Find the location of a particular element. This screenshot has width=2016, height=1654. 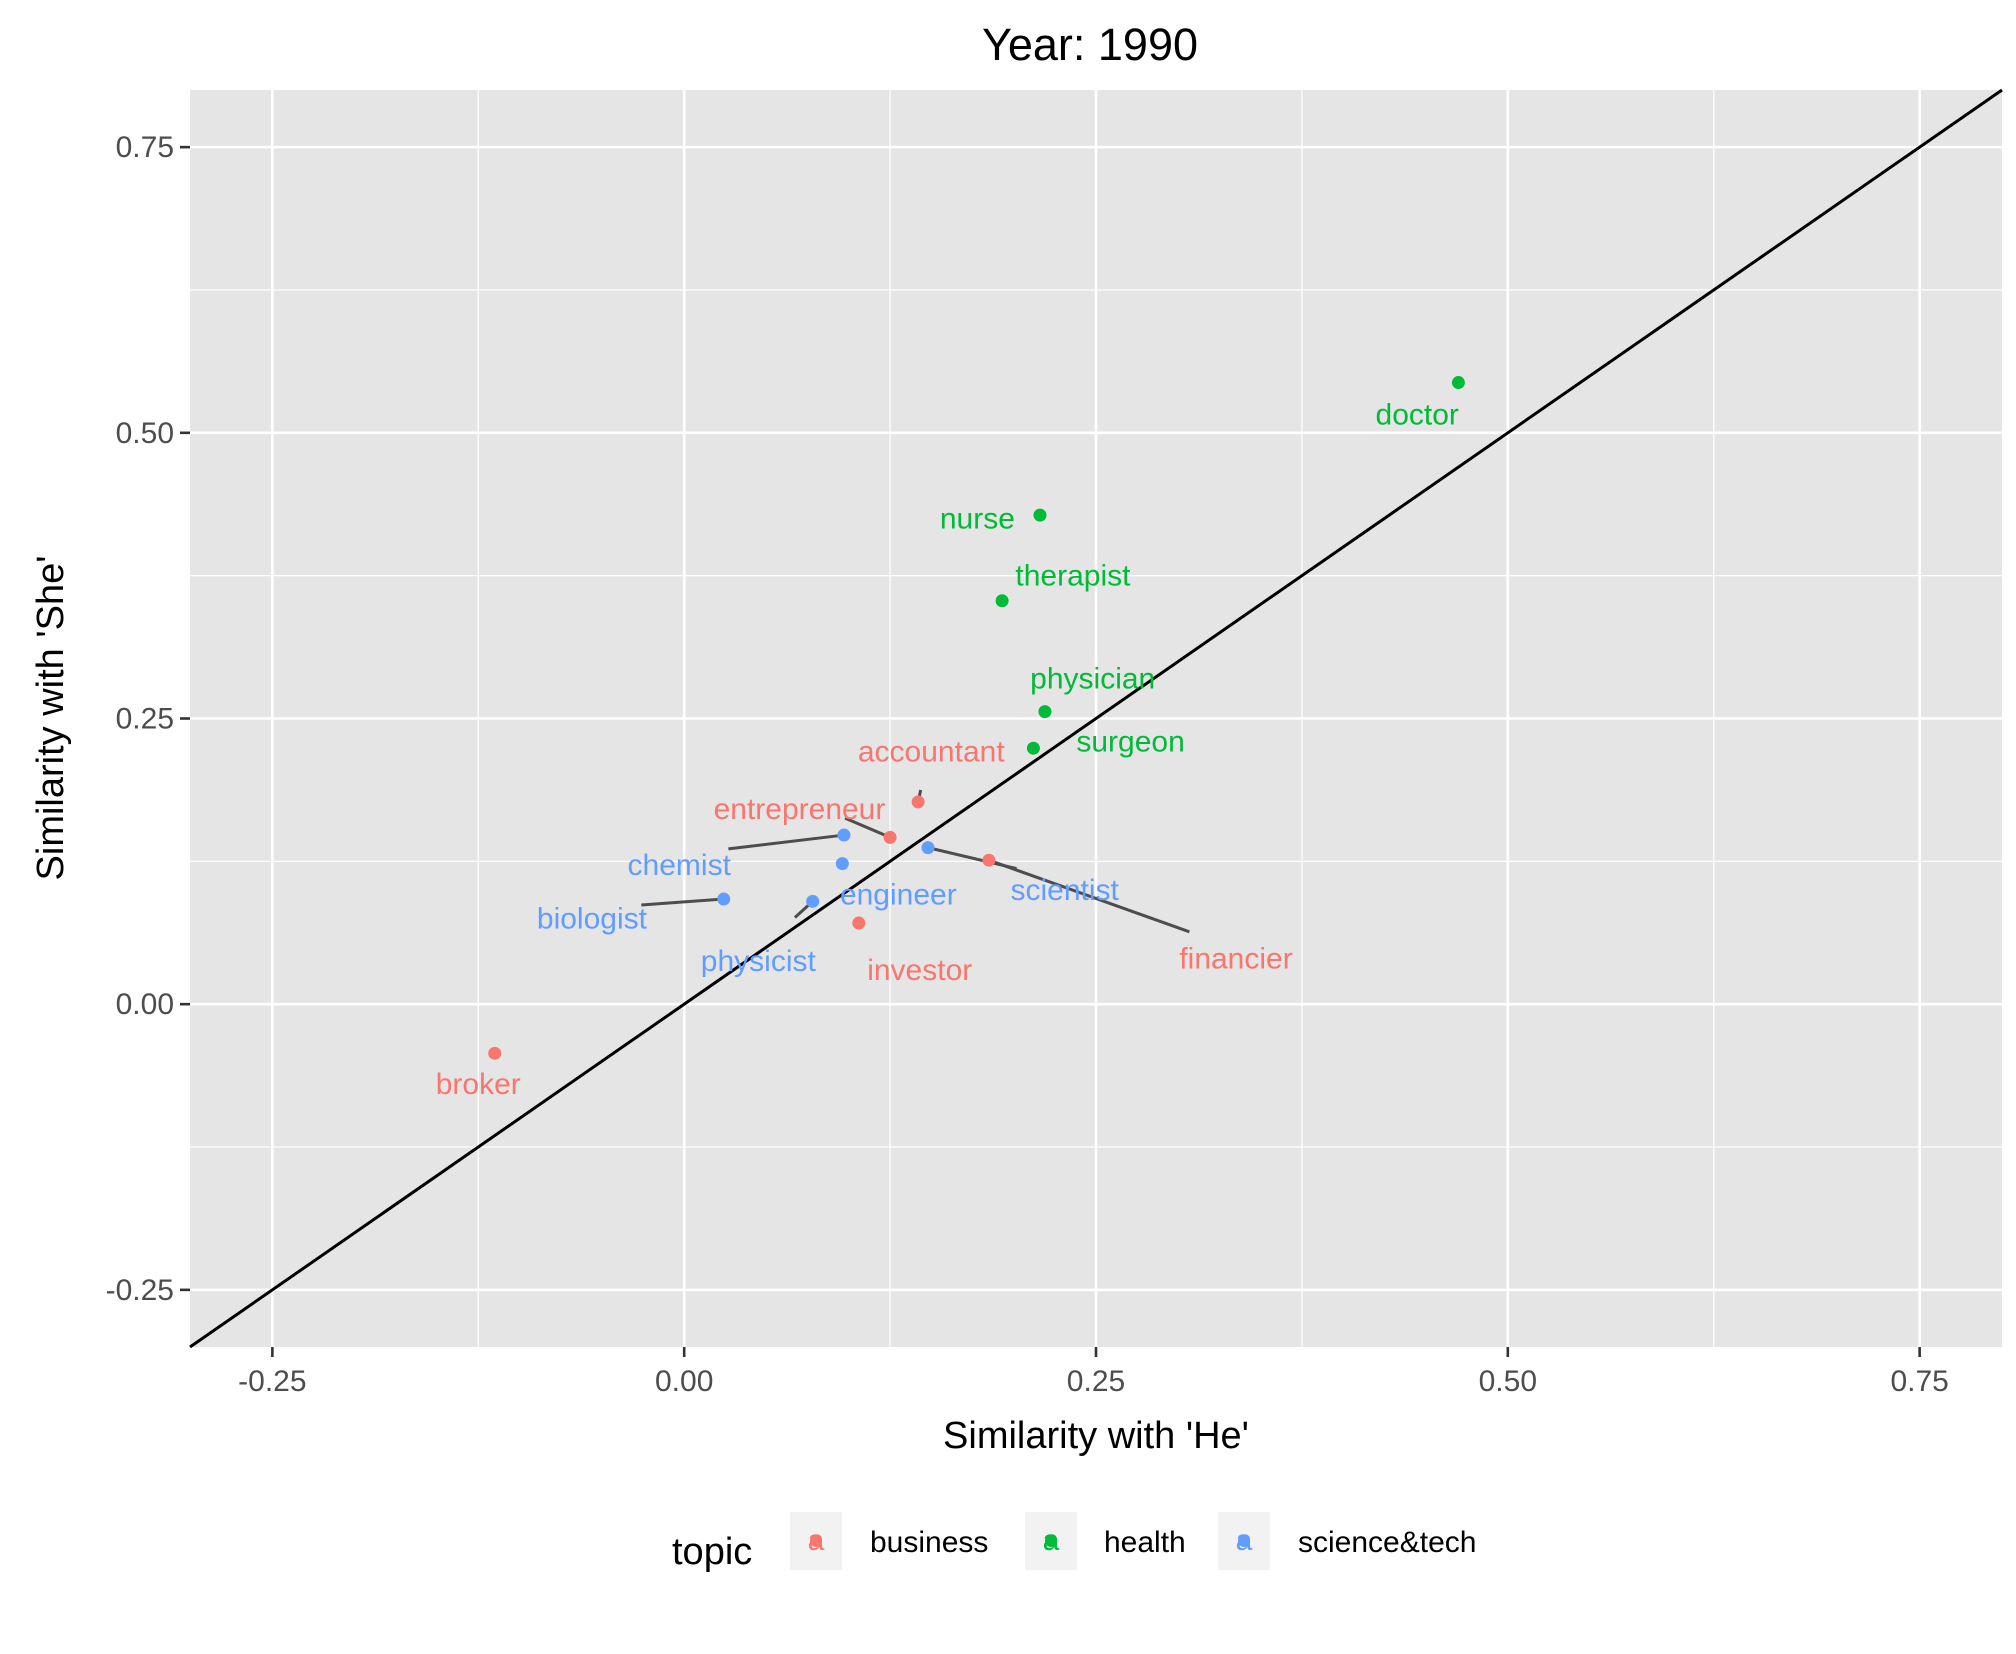

legend-point-science&tech is located at coordinates (1244, 1541).